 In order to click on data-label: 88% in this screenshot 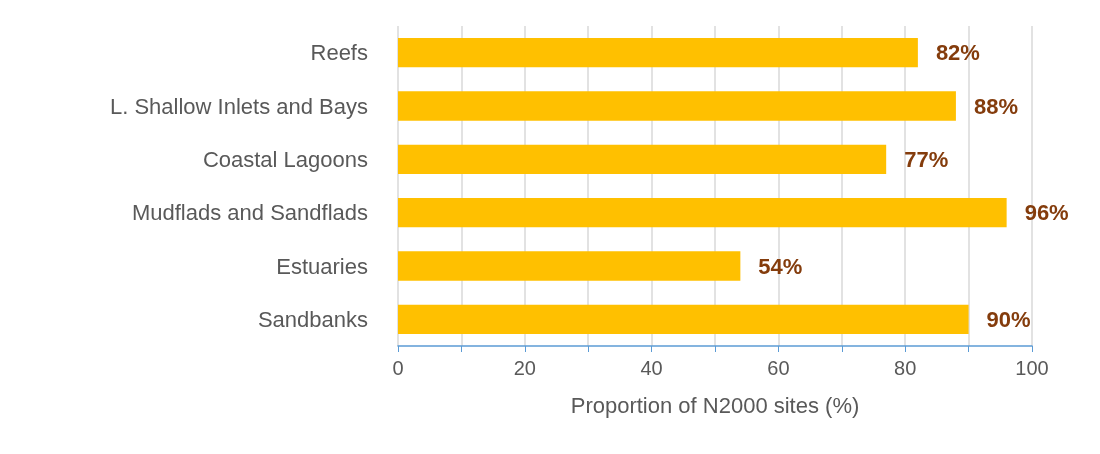, I will do `click(995, 106)`.